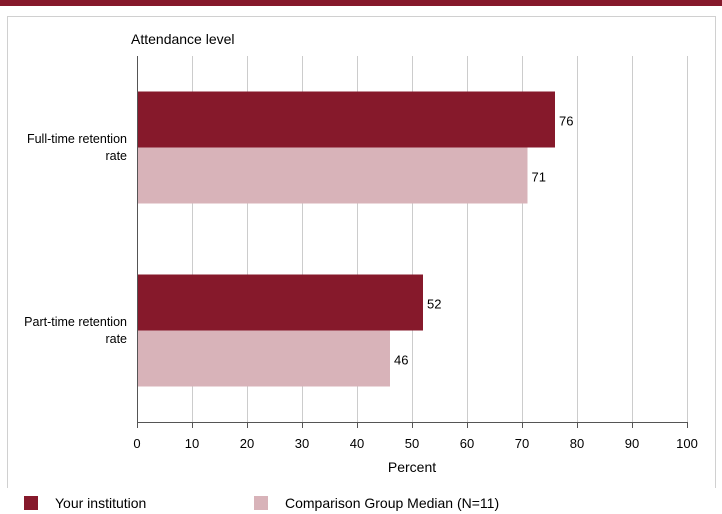  Describe the element at coordinates (522, 443) in the screenshot. I see `x-tick-label: 70` at that location.